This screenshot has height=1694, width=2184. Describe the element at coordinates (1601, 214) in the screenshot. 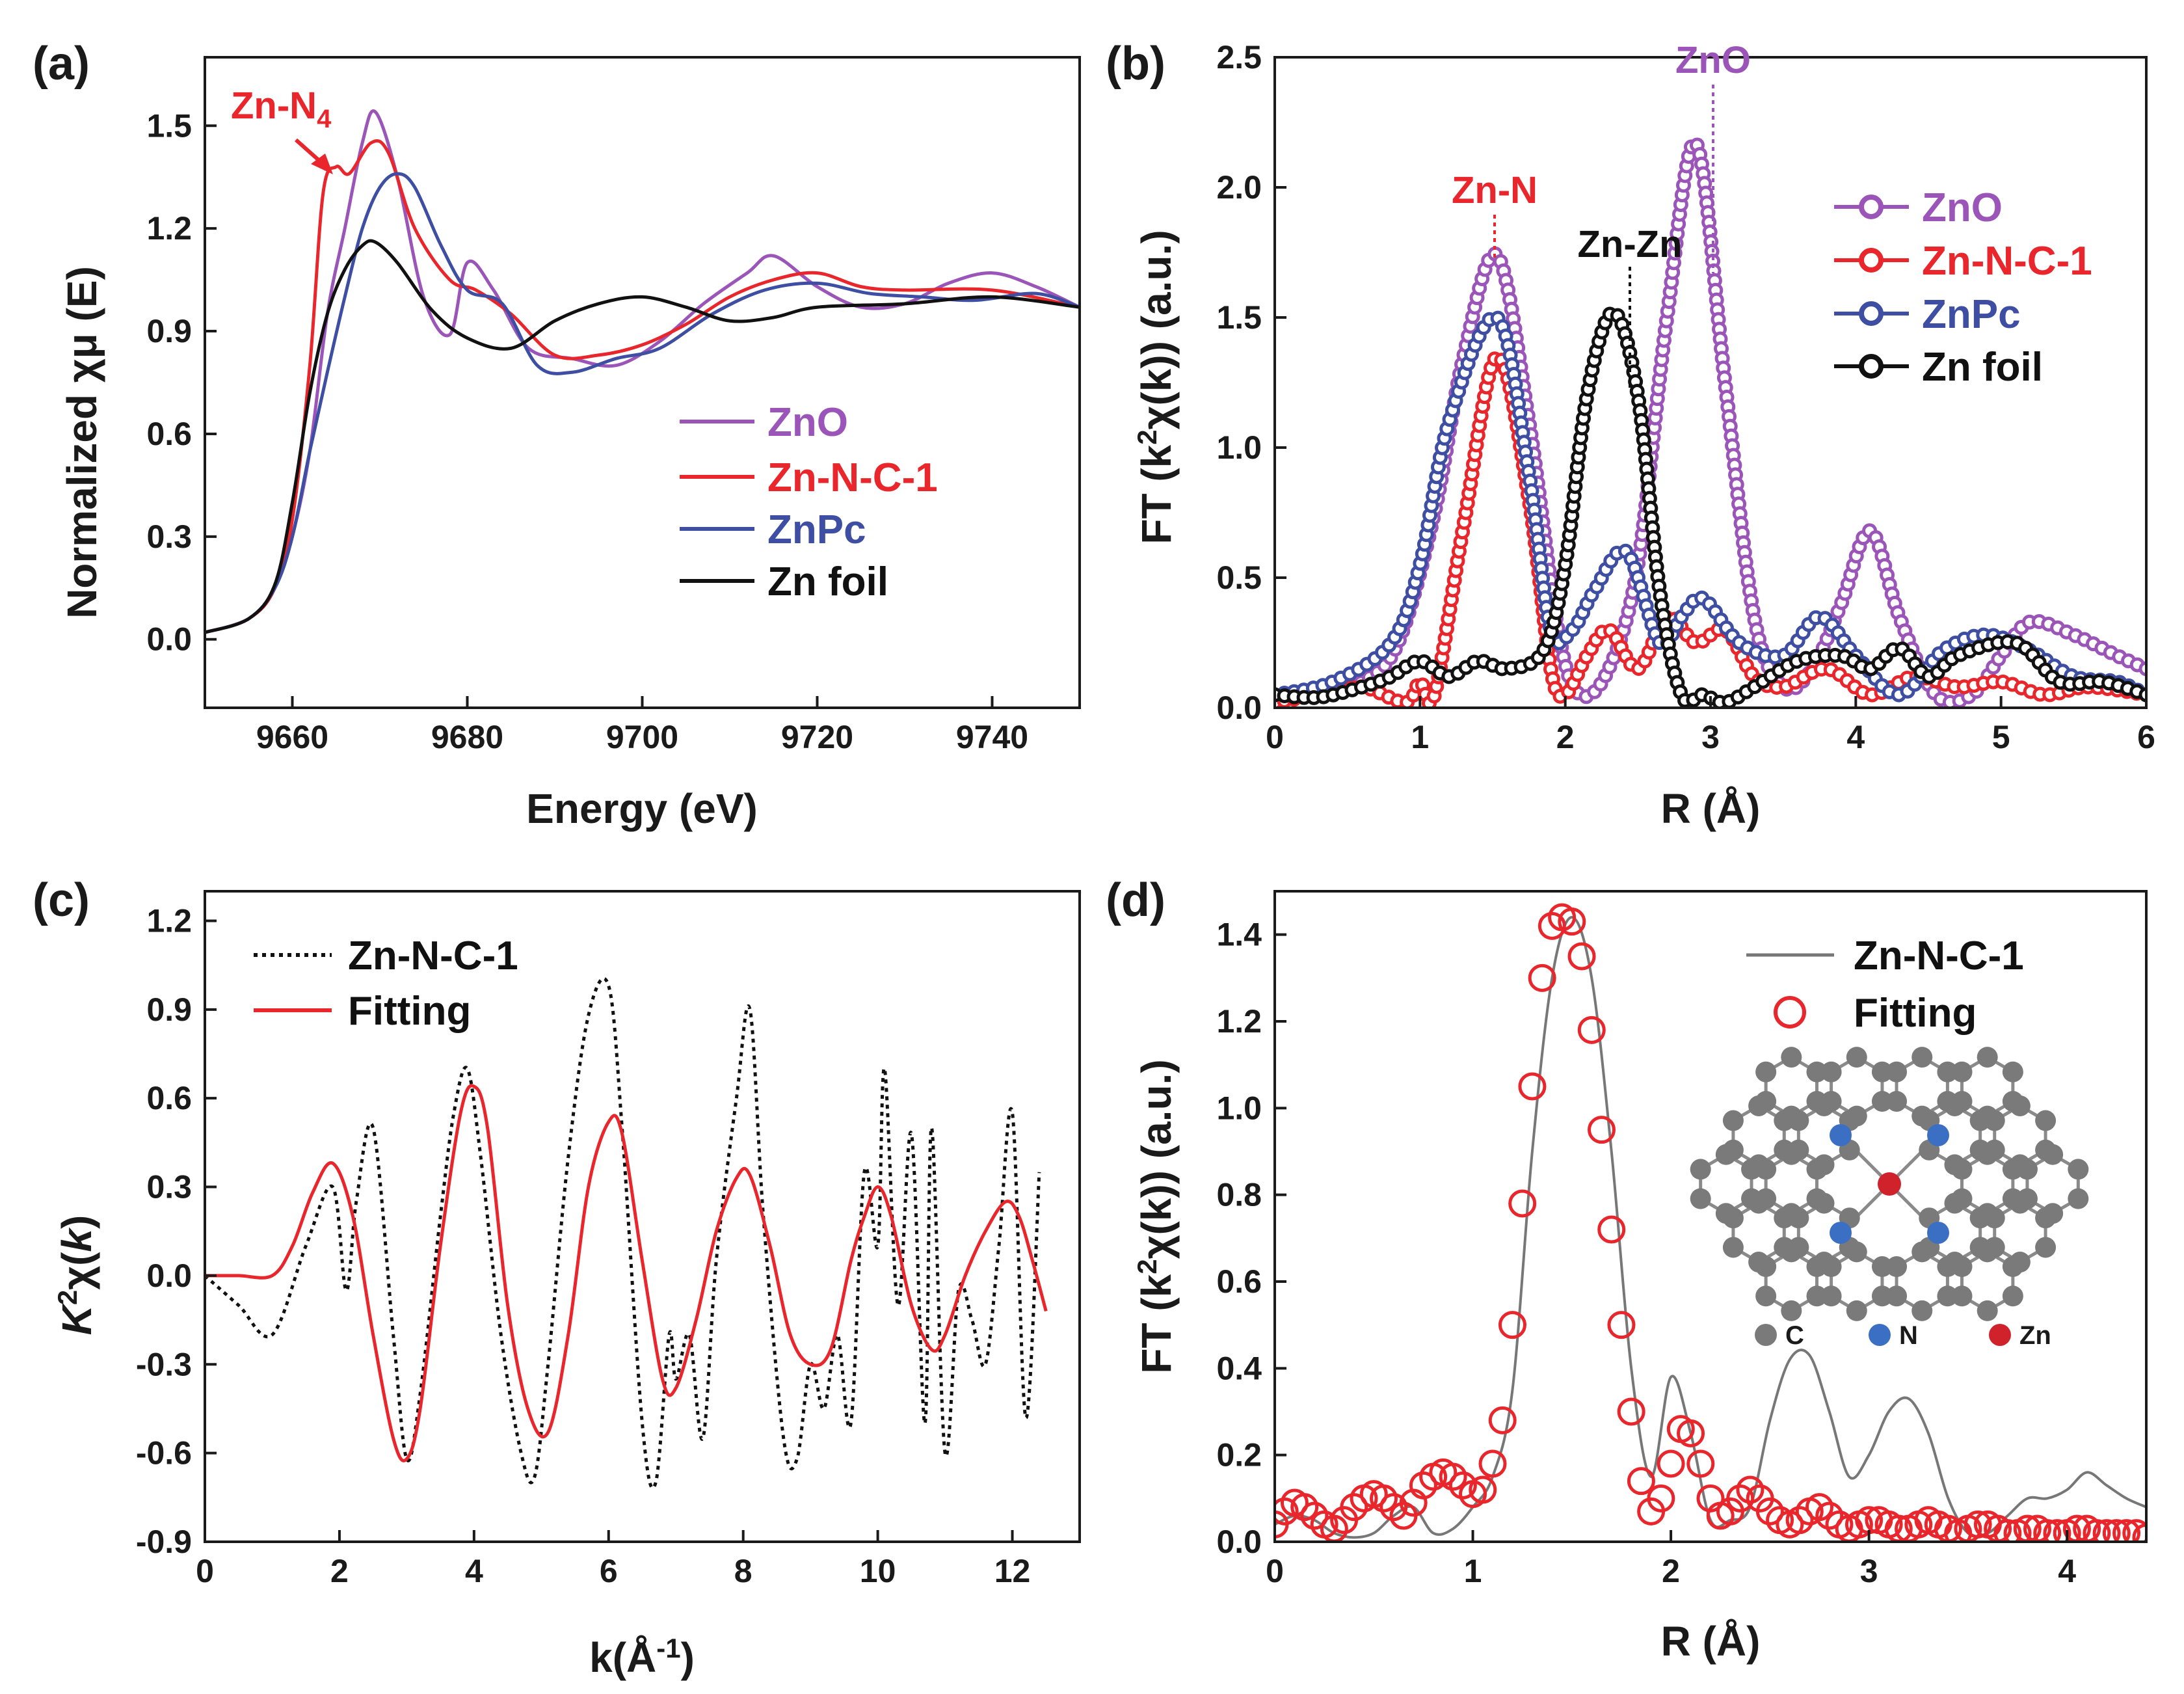

I see `panel-b-annotations: Zn-N Zn-Zn ZnO` at that location.